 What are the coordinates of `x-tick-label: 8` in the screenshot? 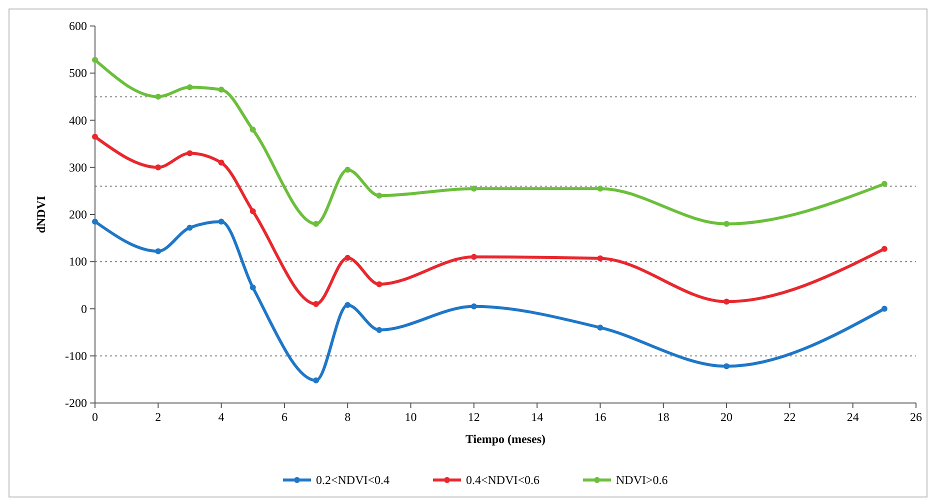 It's located at (347, 417).